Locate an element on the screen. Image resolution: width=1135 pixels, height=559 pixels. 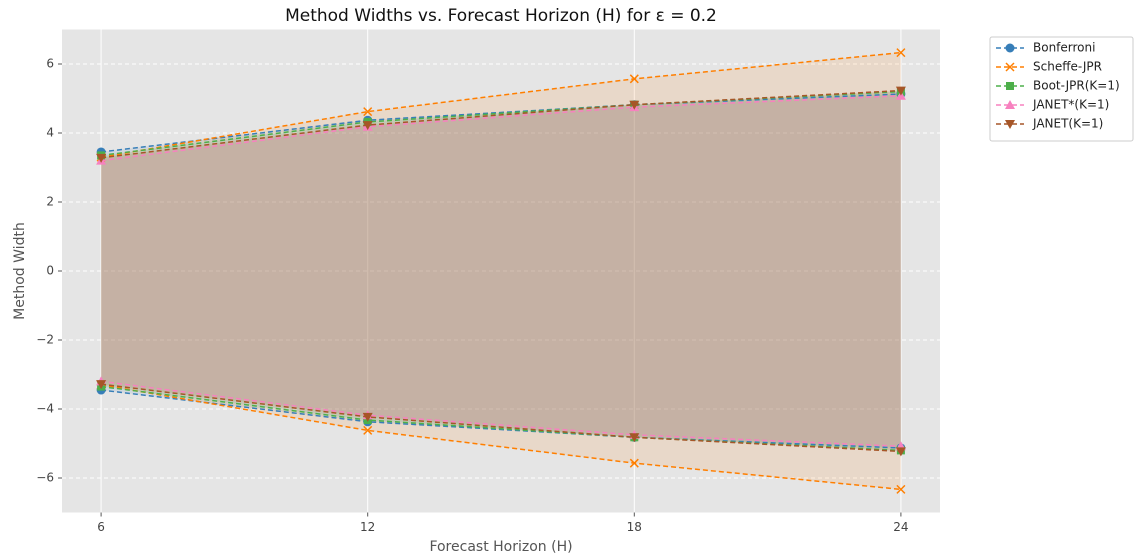
legend-label: Boot-JPR(K=1) is located at coordinates (1076, 86).